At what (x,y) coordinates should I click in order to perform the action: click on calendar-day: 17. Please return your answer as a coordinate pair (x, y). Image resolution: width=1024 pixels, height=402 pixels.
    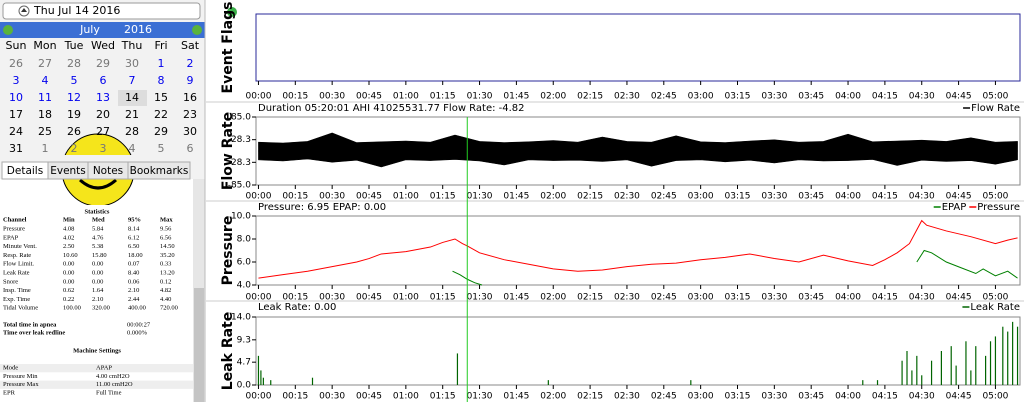
    Looking at the image, I should click on (16, 114).